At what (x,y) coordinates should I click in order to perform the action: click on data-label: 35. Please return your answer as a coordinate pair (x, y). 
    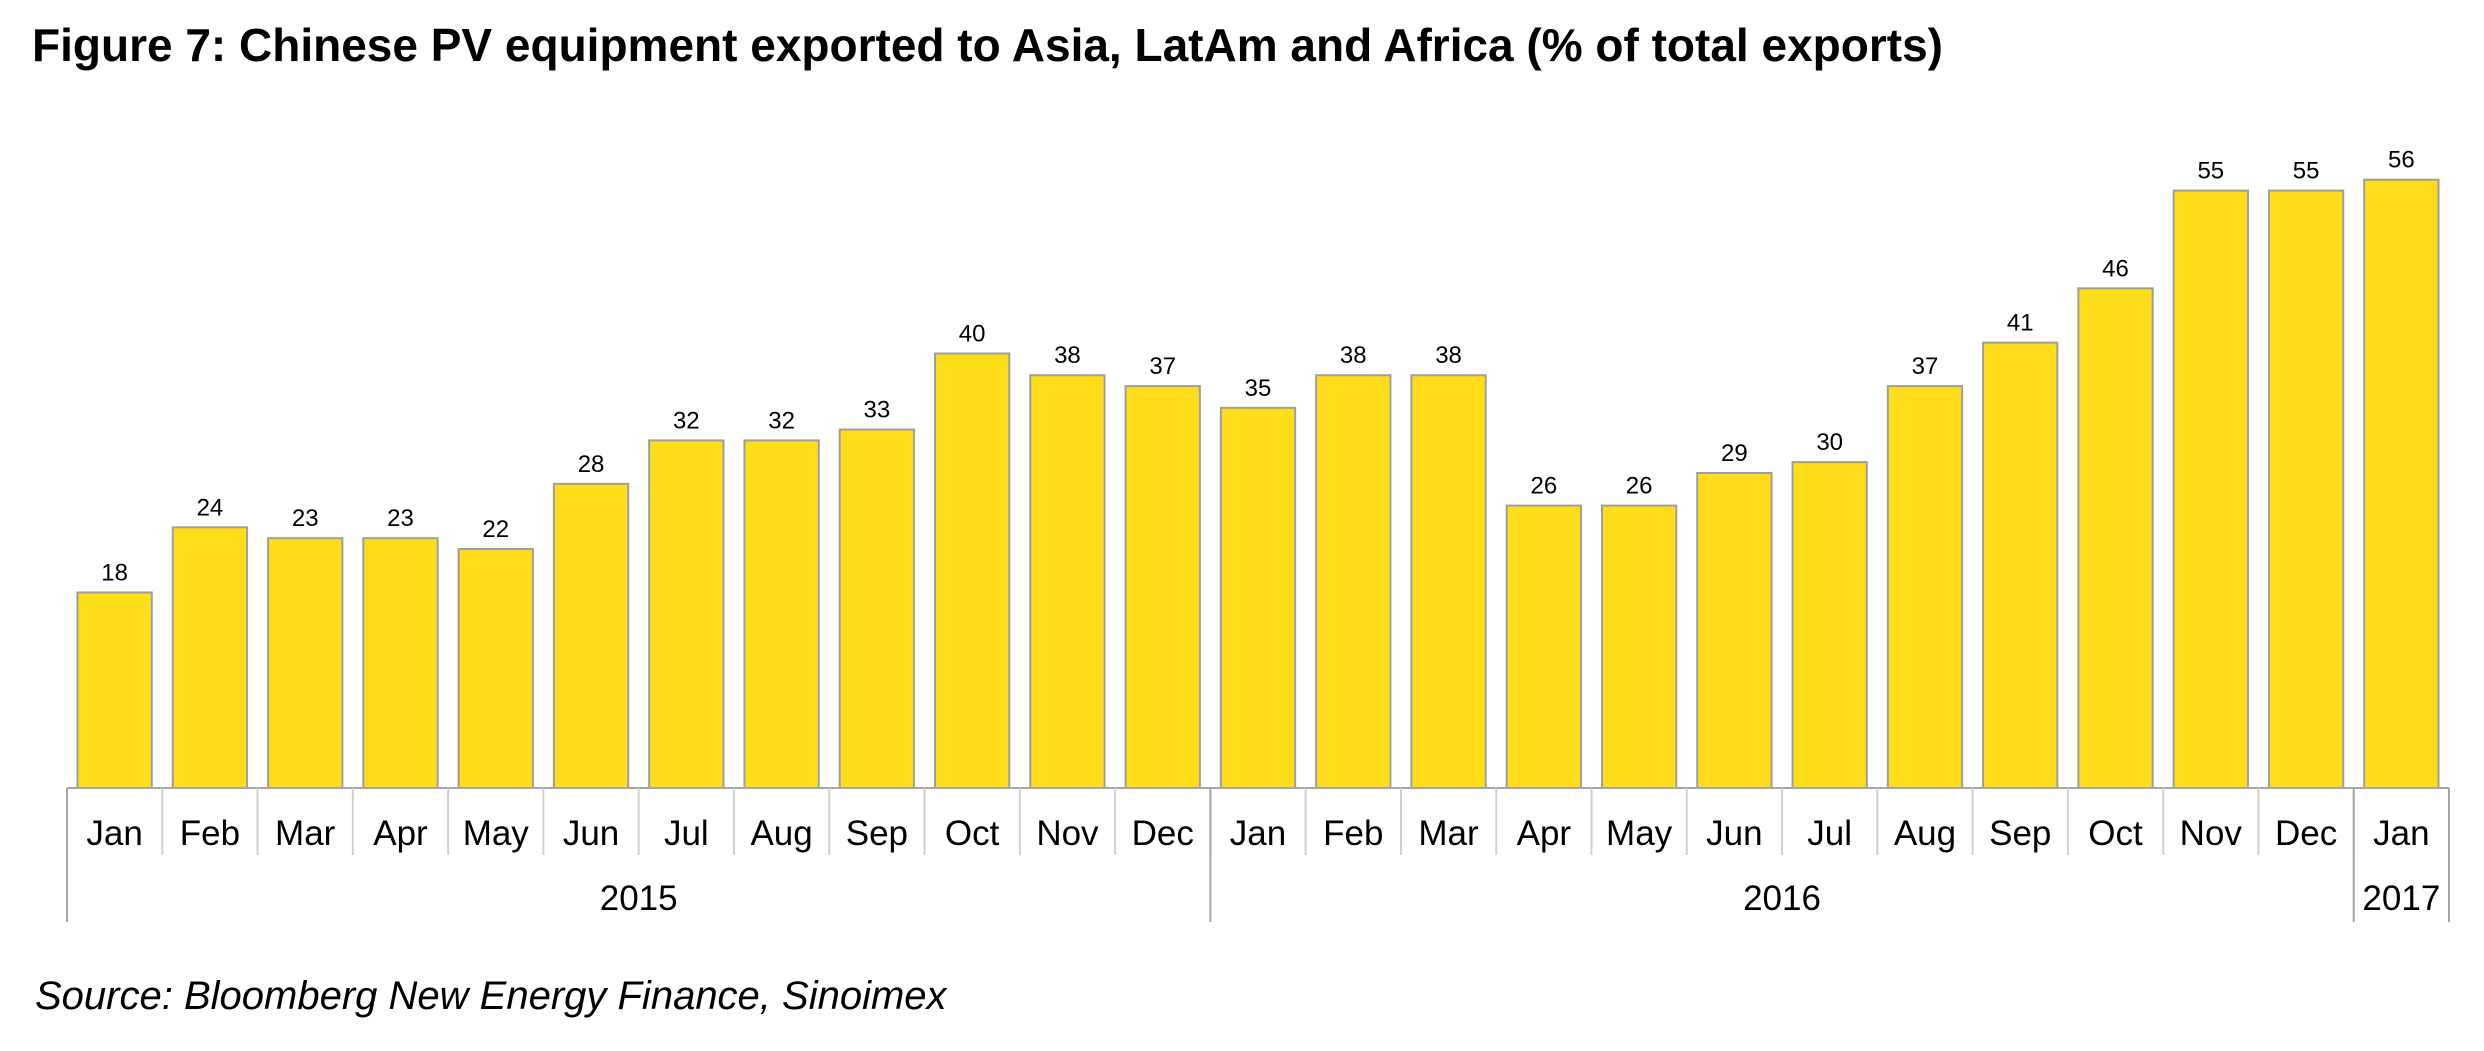
    Looking at the image, I should click on (1258, 388).